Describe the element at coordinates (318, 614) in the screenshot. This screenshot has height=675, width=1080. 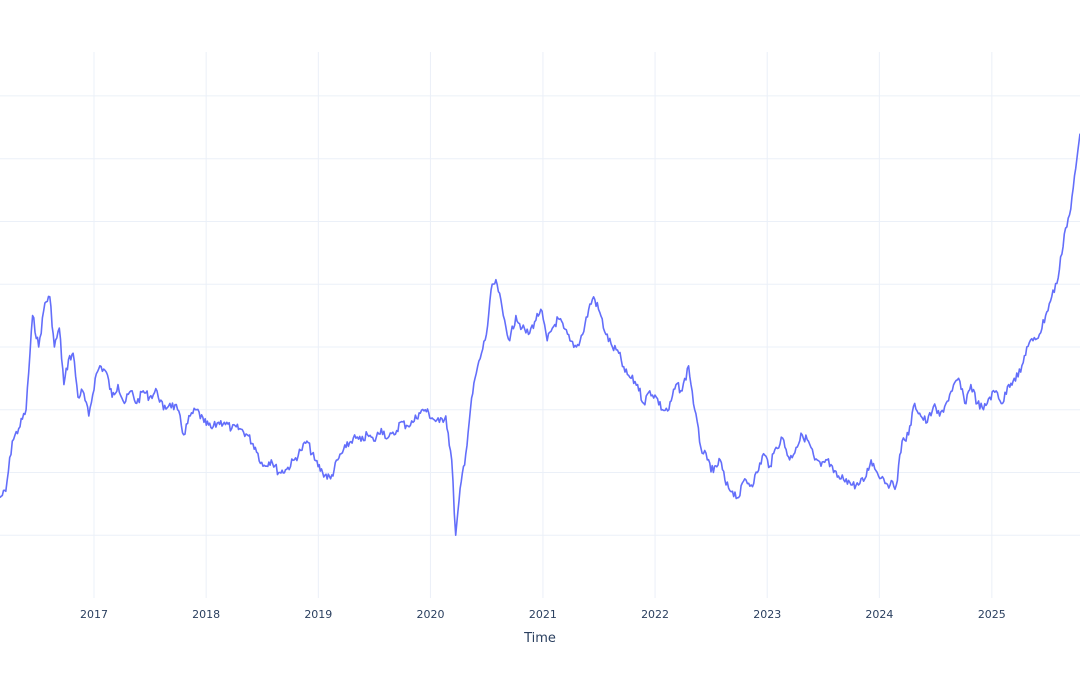
I see `x-tick-label: 2019` at that location.